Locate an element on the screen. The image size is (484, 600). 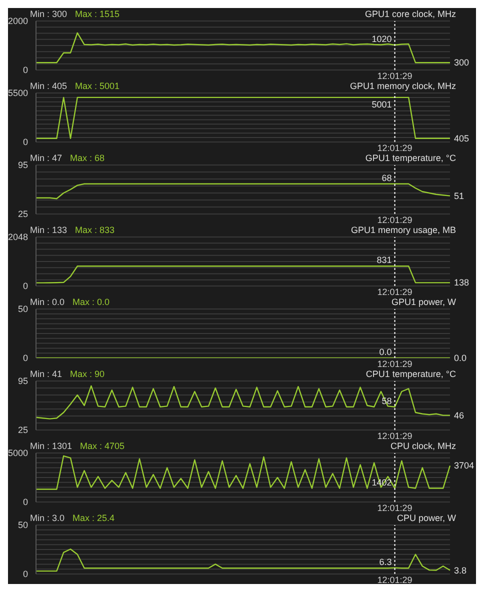
annotation: 6.3 is located at coordinates (385, 561).